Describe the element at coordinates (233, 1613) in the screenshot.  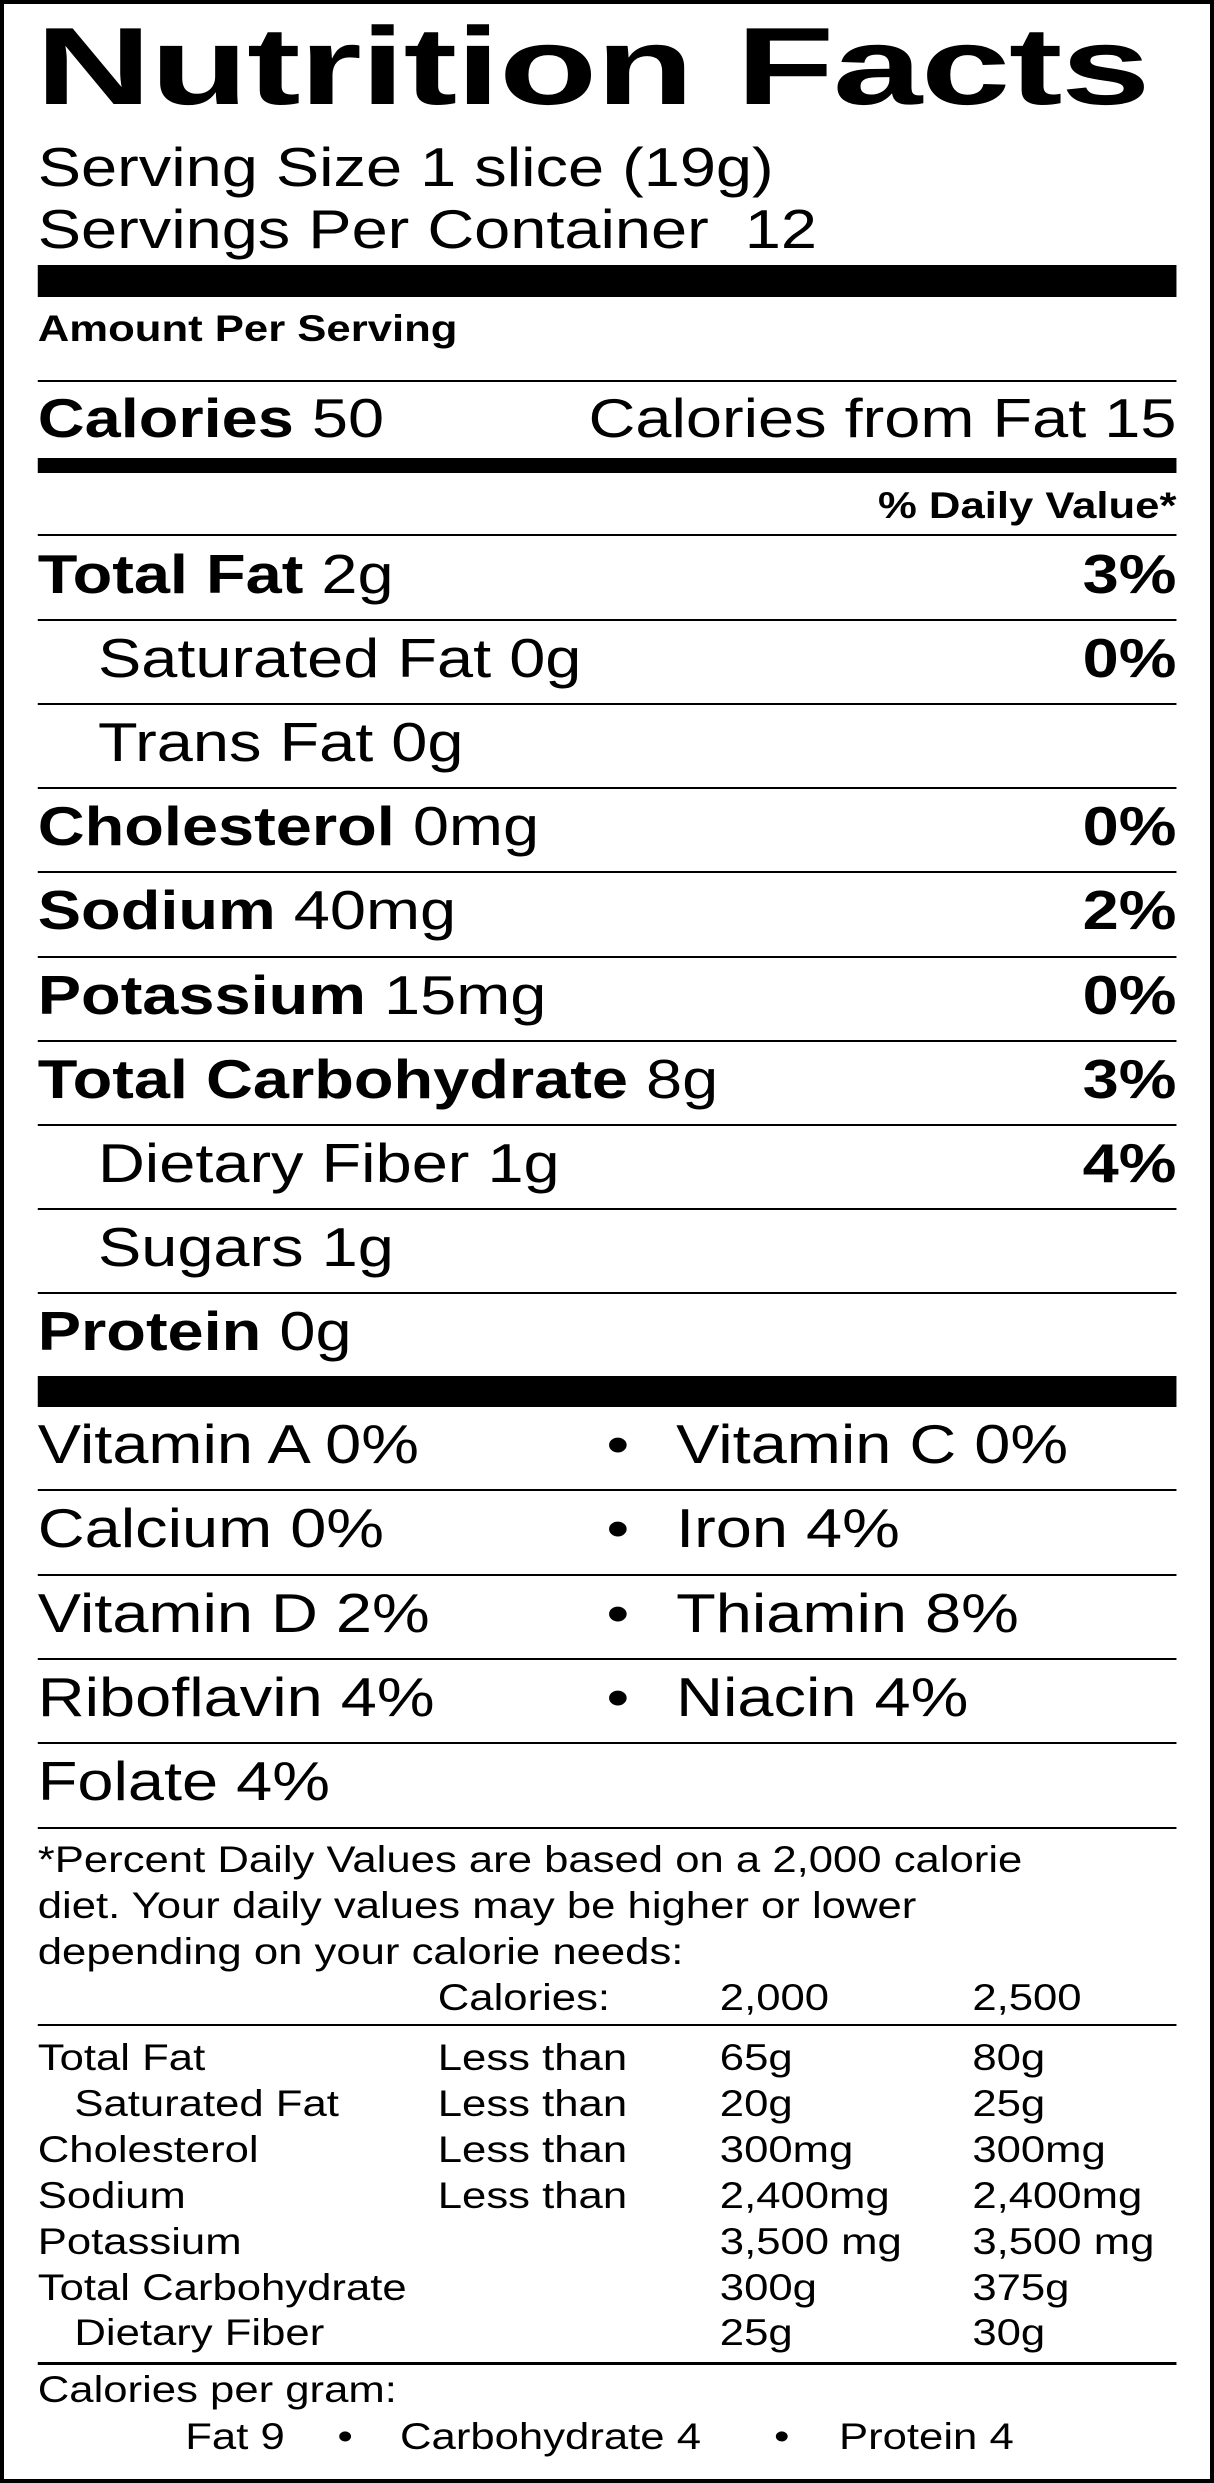
I see `vitamin-left: Vitamin D 2%` at that location.